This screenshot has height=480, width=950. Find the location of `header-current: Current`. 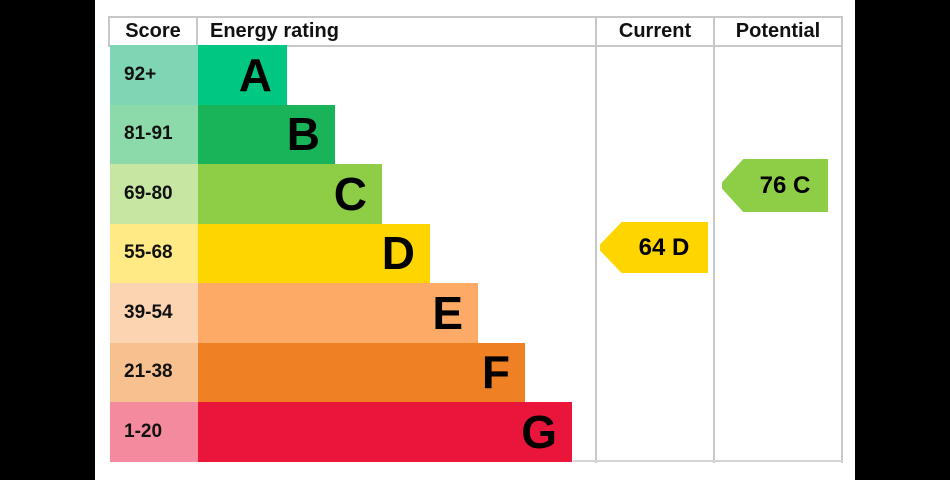

header-current: Current is located at coordinates (656, 31).